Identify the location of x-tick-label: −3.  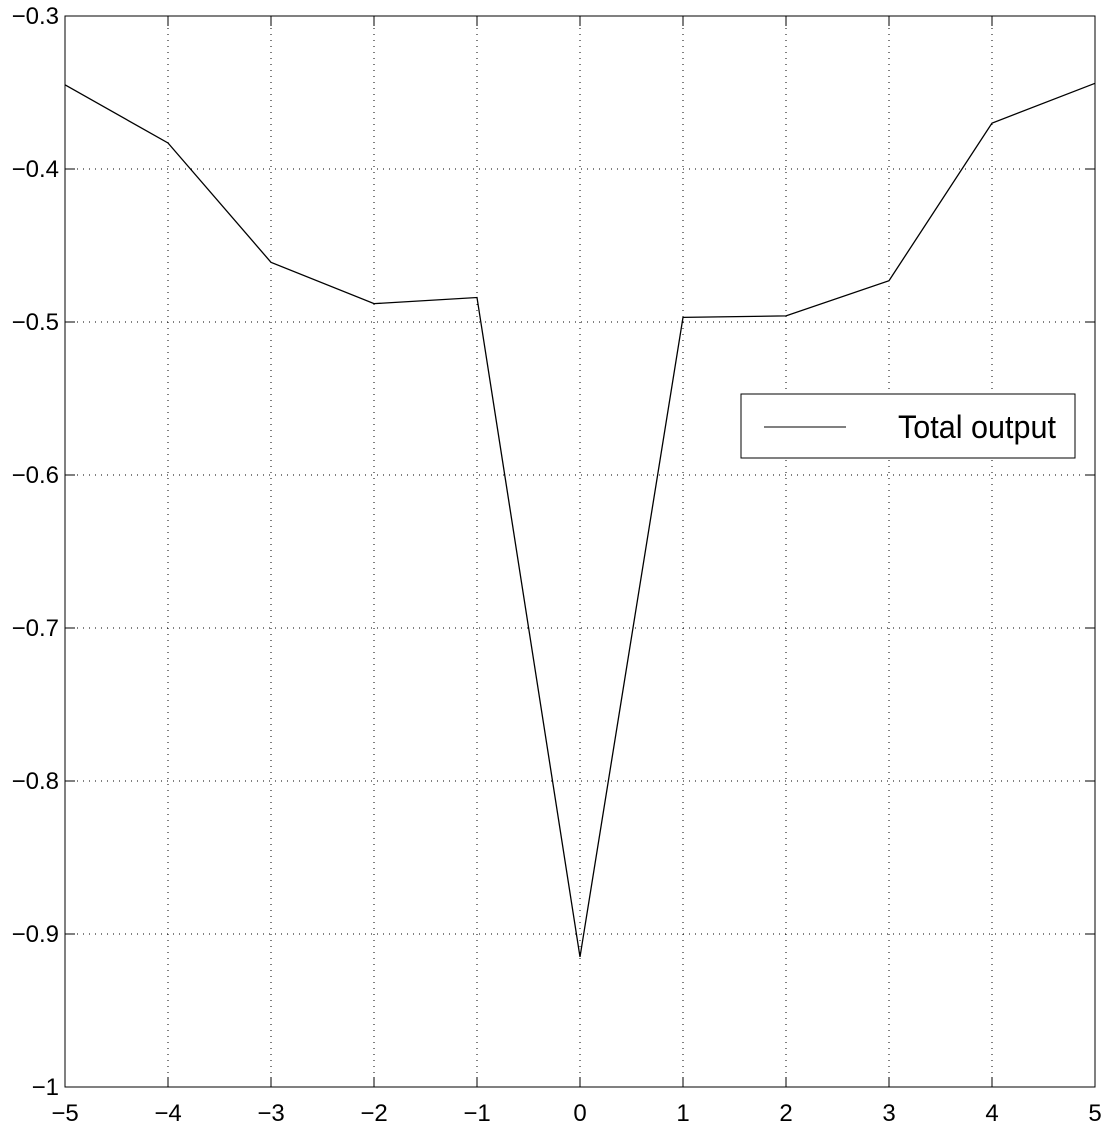
(270, 1113).